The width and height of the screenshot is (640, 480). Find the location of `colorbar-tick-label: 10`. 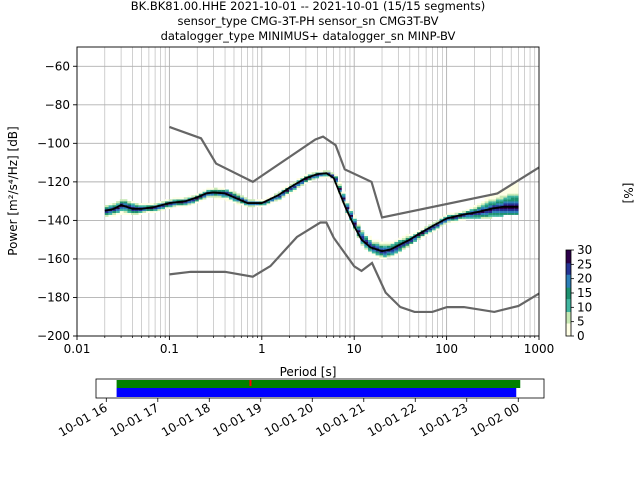

colorbar-tick-label: 10 is located at coordinates (584, 307).